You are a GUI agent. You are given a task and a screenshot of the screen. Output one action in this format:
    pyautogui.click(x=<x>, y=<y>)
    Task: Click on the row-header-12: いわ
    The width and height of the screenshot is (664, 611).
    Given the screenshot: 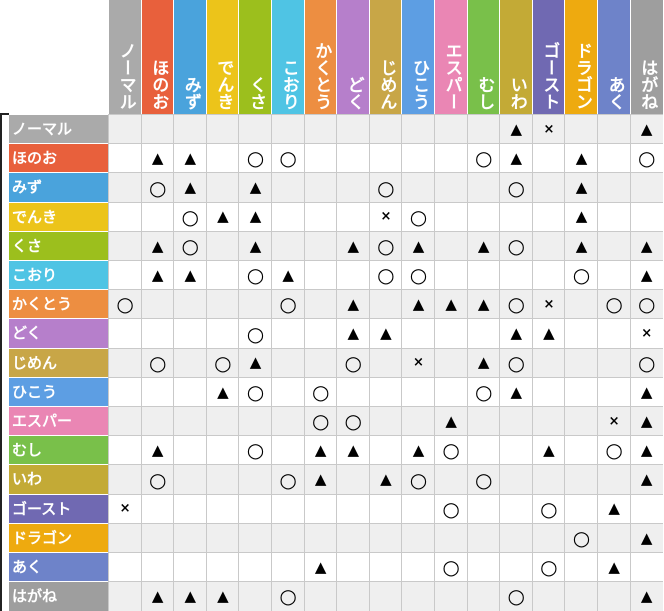 What is the action you would take?
    pyautogui.click(x=58, y=479)
    